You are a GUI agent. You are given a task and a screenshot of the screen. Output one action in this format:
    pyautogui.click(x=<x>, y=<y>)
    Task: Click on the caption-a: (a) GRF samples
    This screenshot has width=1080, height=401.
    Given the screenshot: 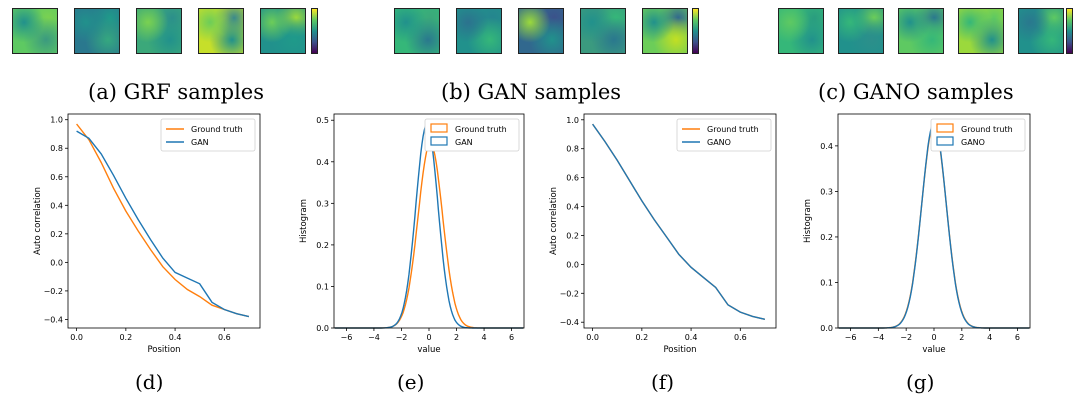 What is the action you would take?
    pyautogui.click(x=176, y=92)
    